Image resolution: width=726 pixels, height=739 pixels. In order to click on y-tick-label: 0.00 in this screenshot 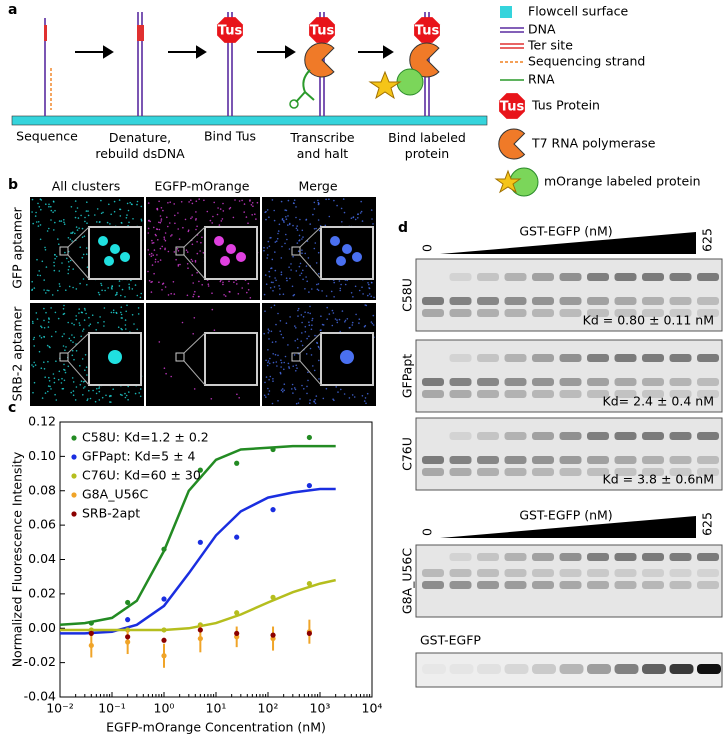, I will do `click(42, 627)`.